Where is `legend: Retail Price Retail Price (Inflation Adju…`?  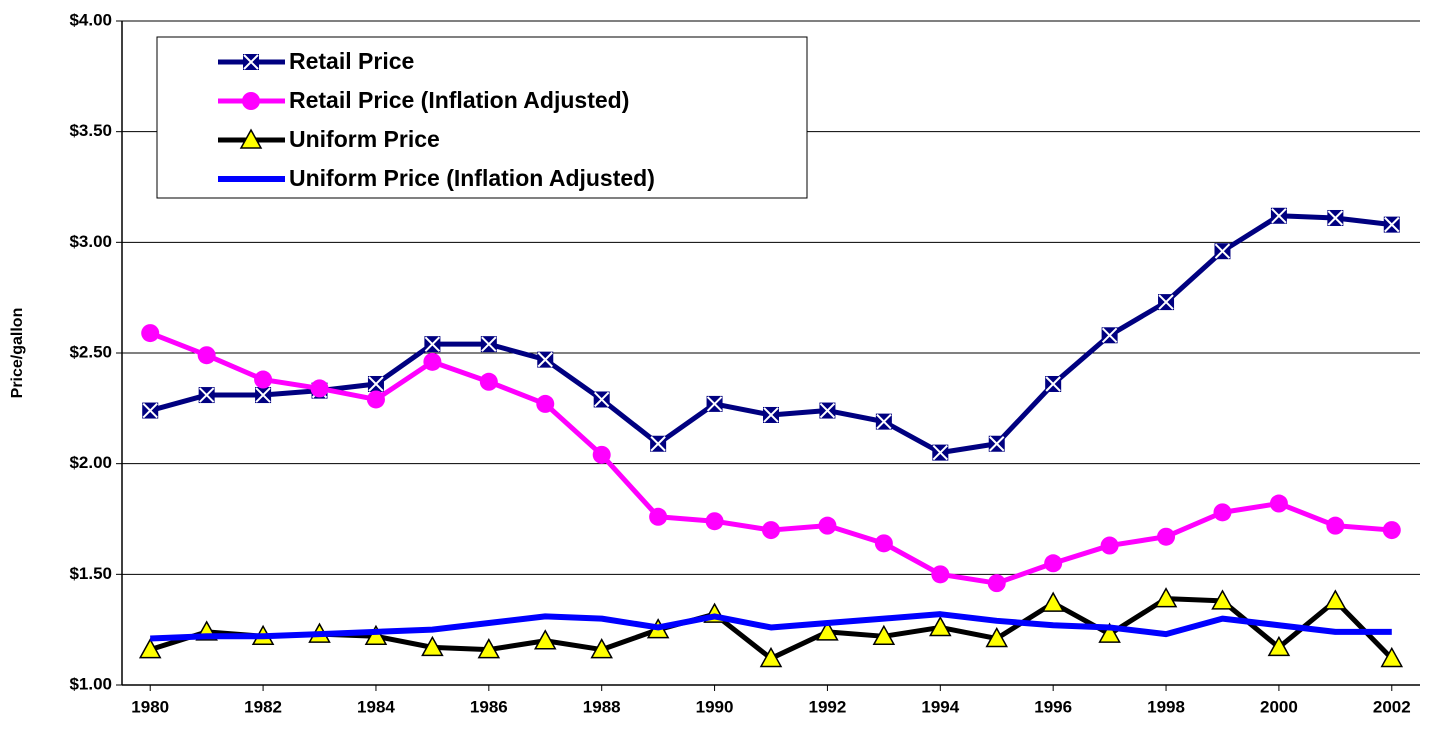 legend: Retail Price Retail Price (Inflation Adju… is located at coordinates (482, 117).